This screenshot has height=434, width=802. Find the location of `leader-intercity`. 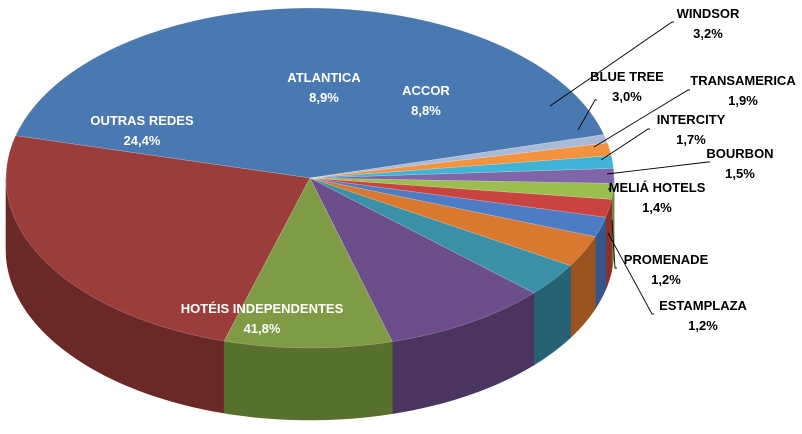

leader-intercity is located at coordinates (625, 144).